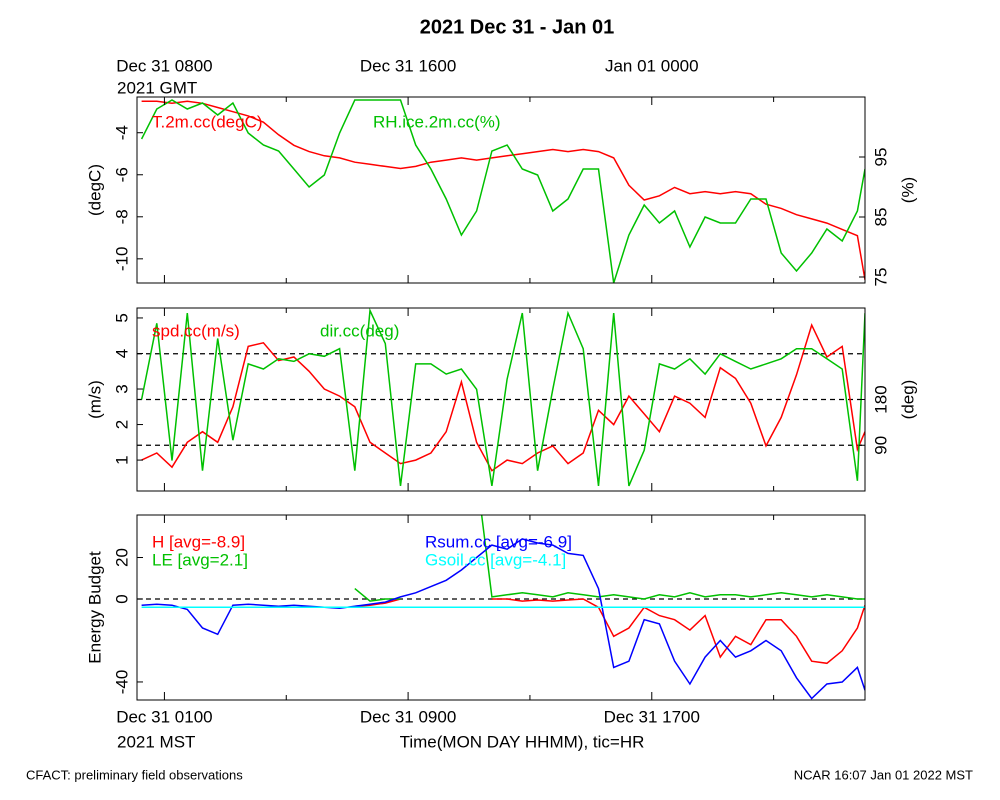 This screenshot has width=1000, height=800. What do you see at coordinates (121, 259) in the screenshot?
I see `y-tick-label: -10` at bounding box center [121, 259].